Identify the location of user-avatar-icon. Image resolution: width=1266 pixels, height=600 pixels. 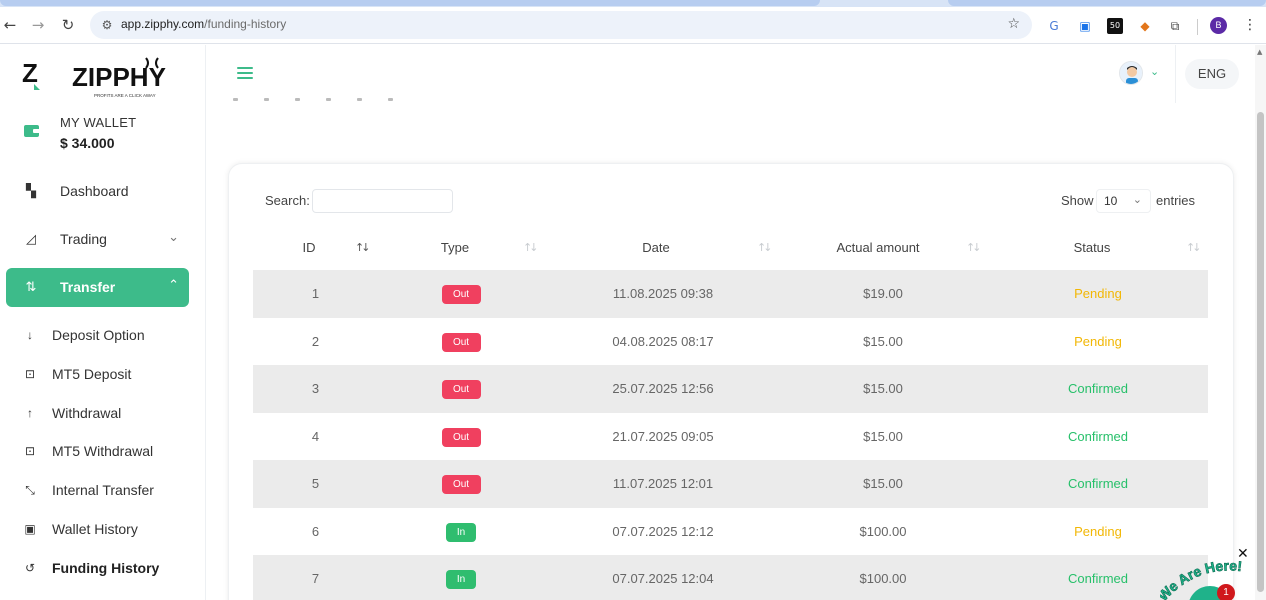
(1131, 73).